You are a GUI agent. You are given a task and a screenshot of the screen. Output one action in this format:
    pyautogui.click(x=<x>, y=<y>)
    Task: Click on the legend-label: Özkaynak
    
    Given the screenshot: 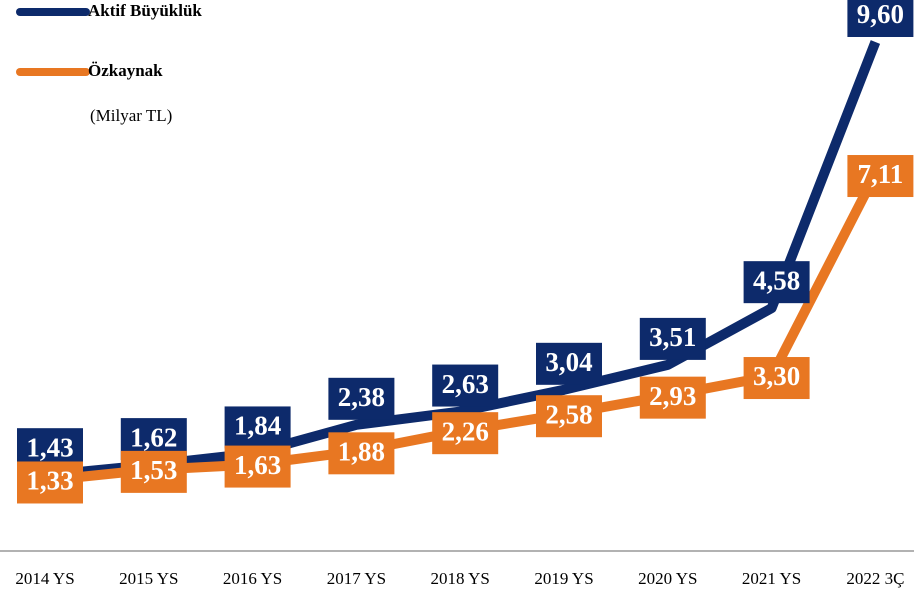 What is the action you would take?
    pyautogui.click(x=125, y=70)
    